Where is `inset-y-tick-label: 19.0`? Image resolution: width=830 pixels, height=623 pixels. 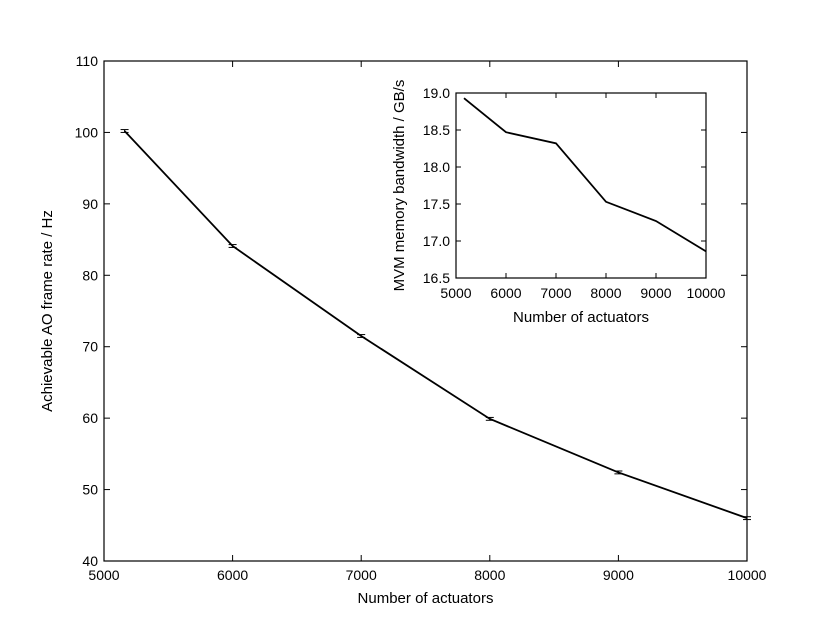 inset-y-tick-label: 19.0 is located at coordinates (436, 93).